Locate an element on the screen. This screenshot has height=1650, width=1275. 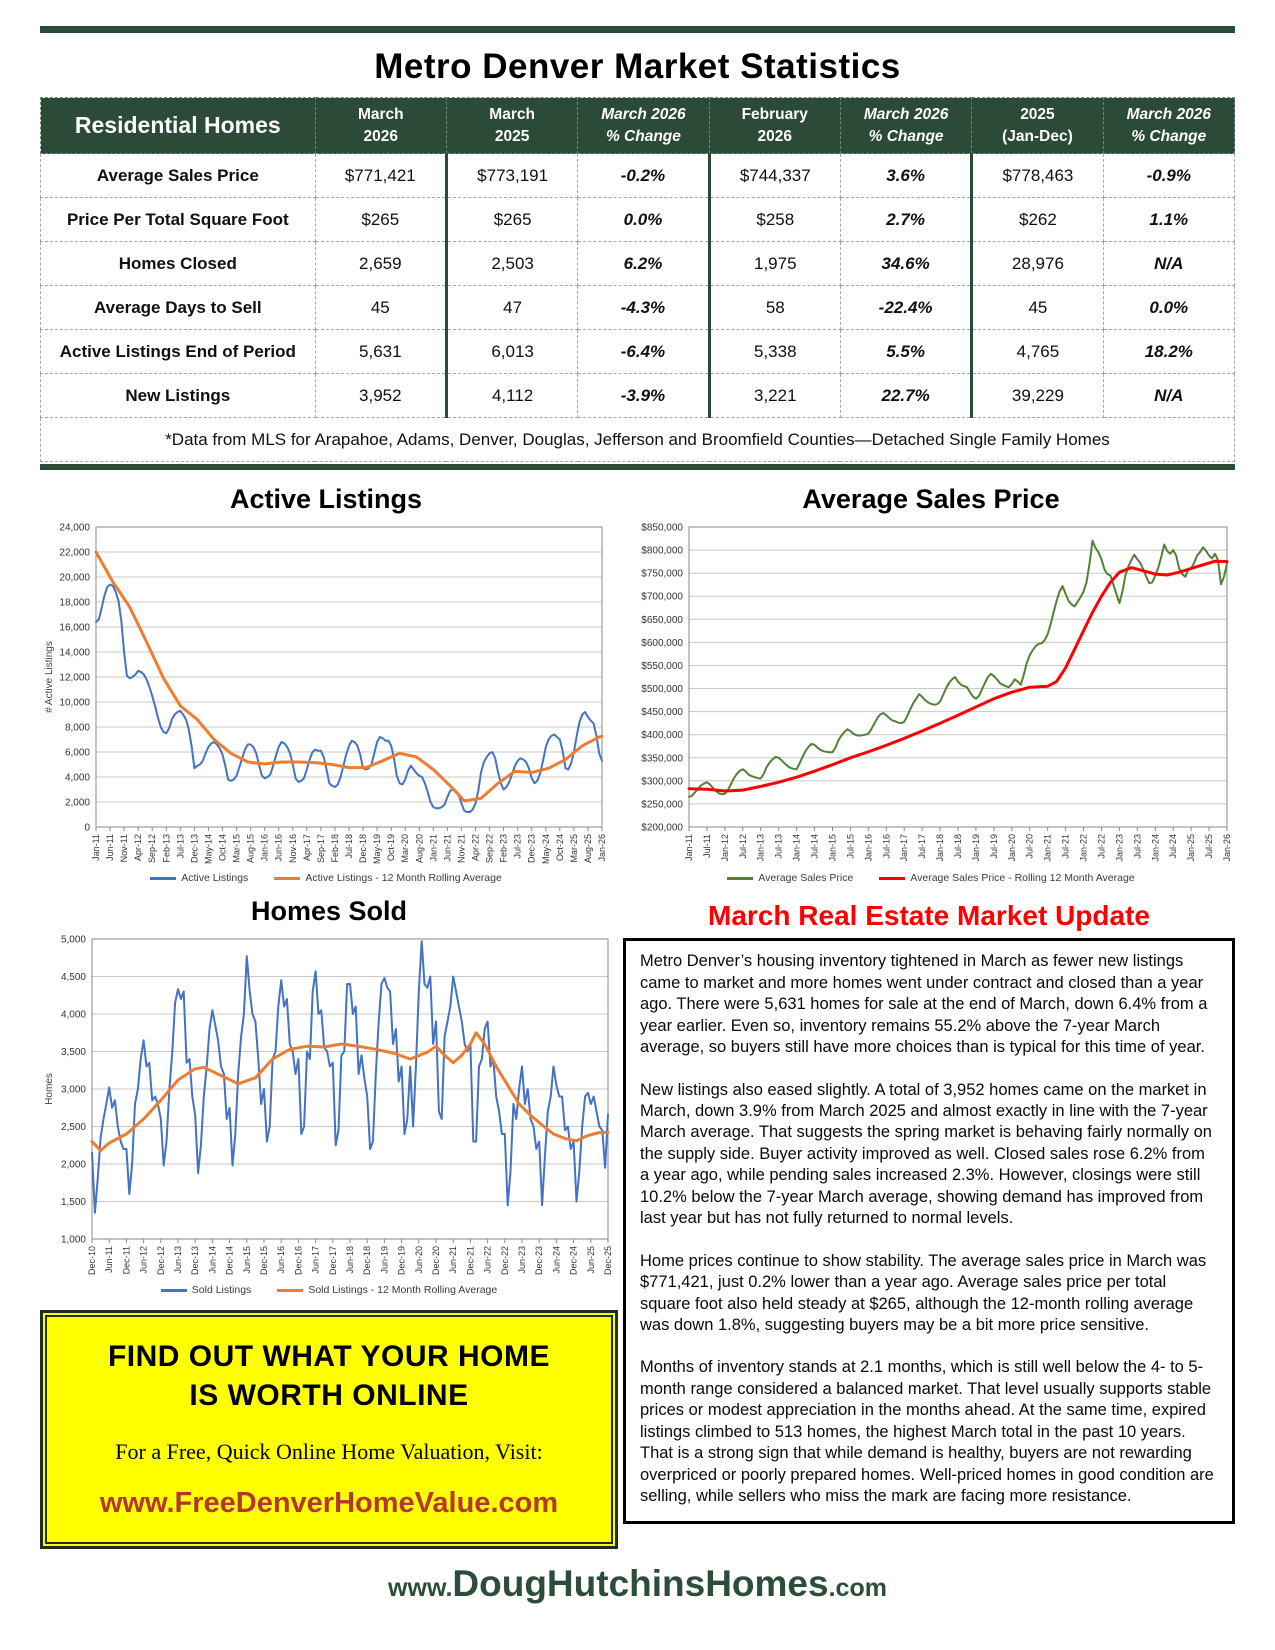
svg-text: Aug-20 is located at coordinates (419, 848).